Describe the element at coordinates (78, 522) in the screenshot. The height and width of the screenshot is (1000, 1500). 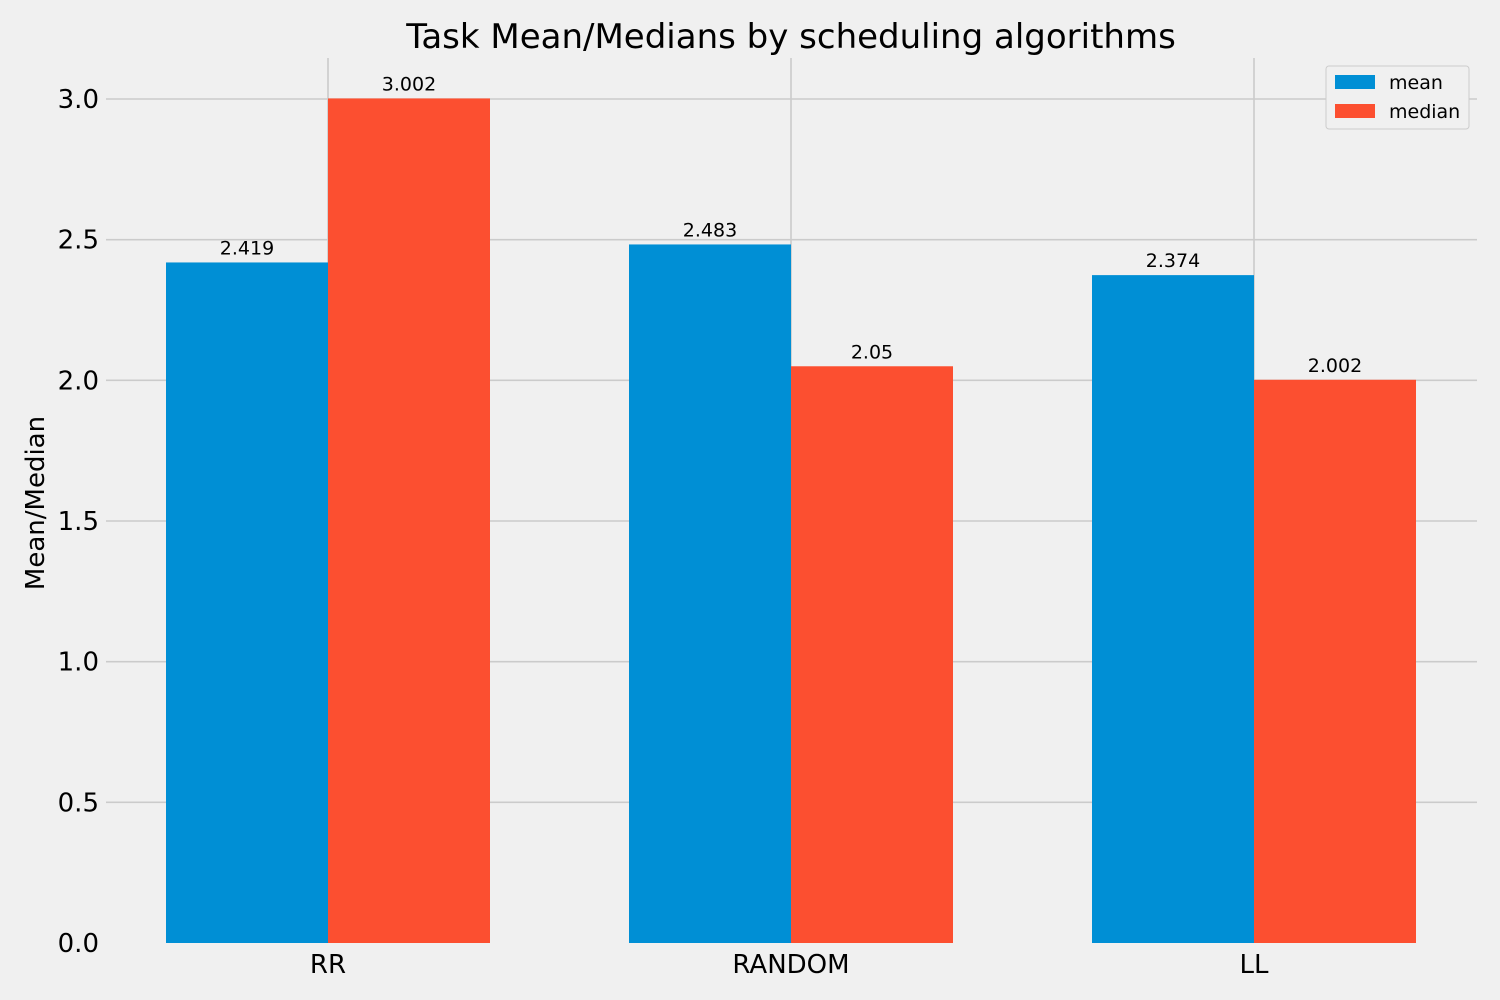
I see `y-tick-label: 1.5` at that location.